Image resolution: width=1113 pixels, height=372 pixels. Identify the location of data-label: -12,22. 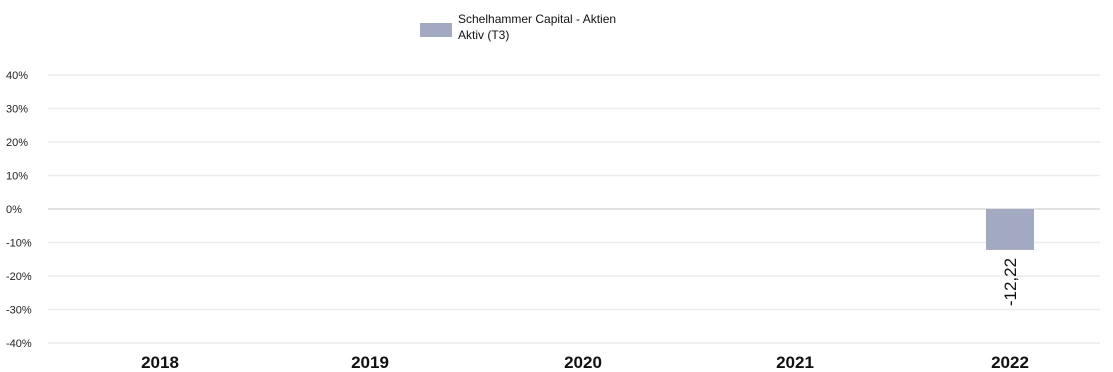
(1010, 282).